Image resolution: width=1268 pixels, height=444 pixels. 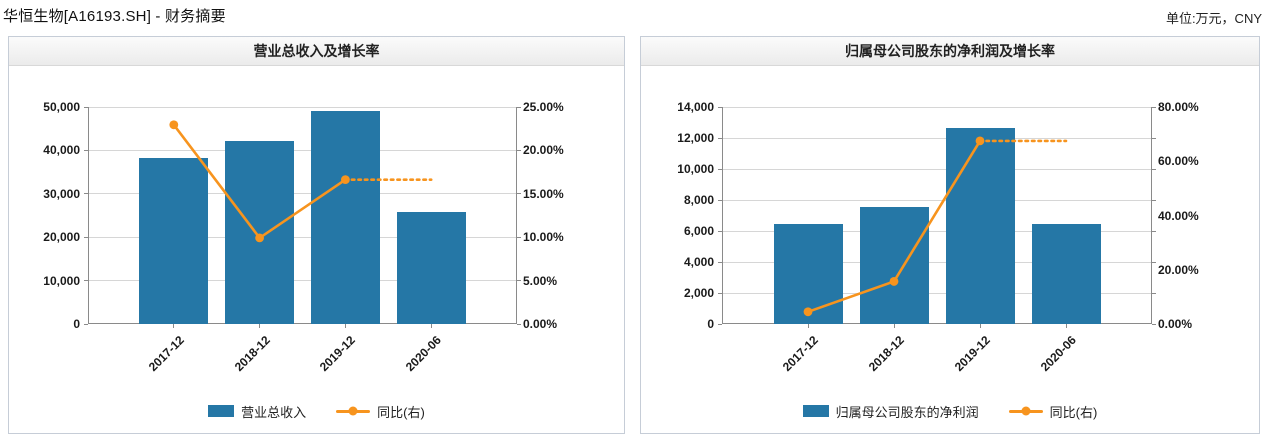 I want to click on right-axis-label: 40.00%, so click(x=1178, y=215).